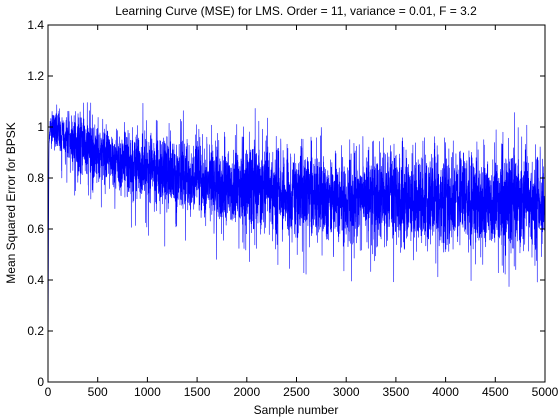  Describe the element at coordinates (346, 392) in the screenshot. I see `x-tick-label: 3000` at that location.